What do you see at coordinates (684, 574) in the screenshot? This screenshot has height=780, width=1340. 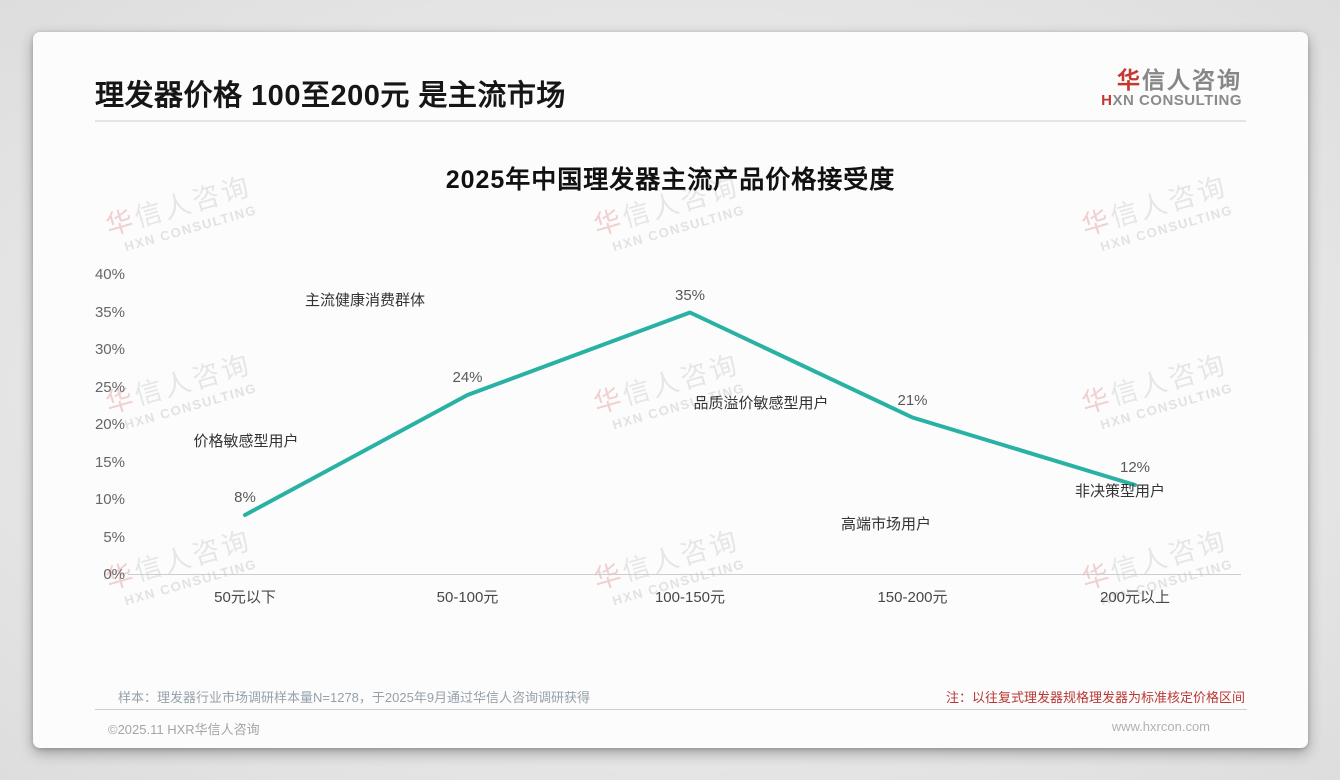 I see `x-axis-line` at bounding box center [684, 574].